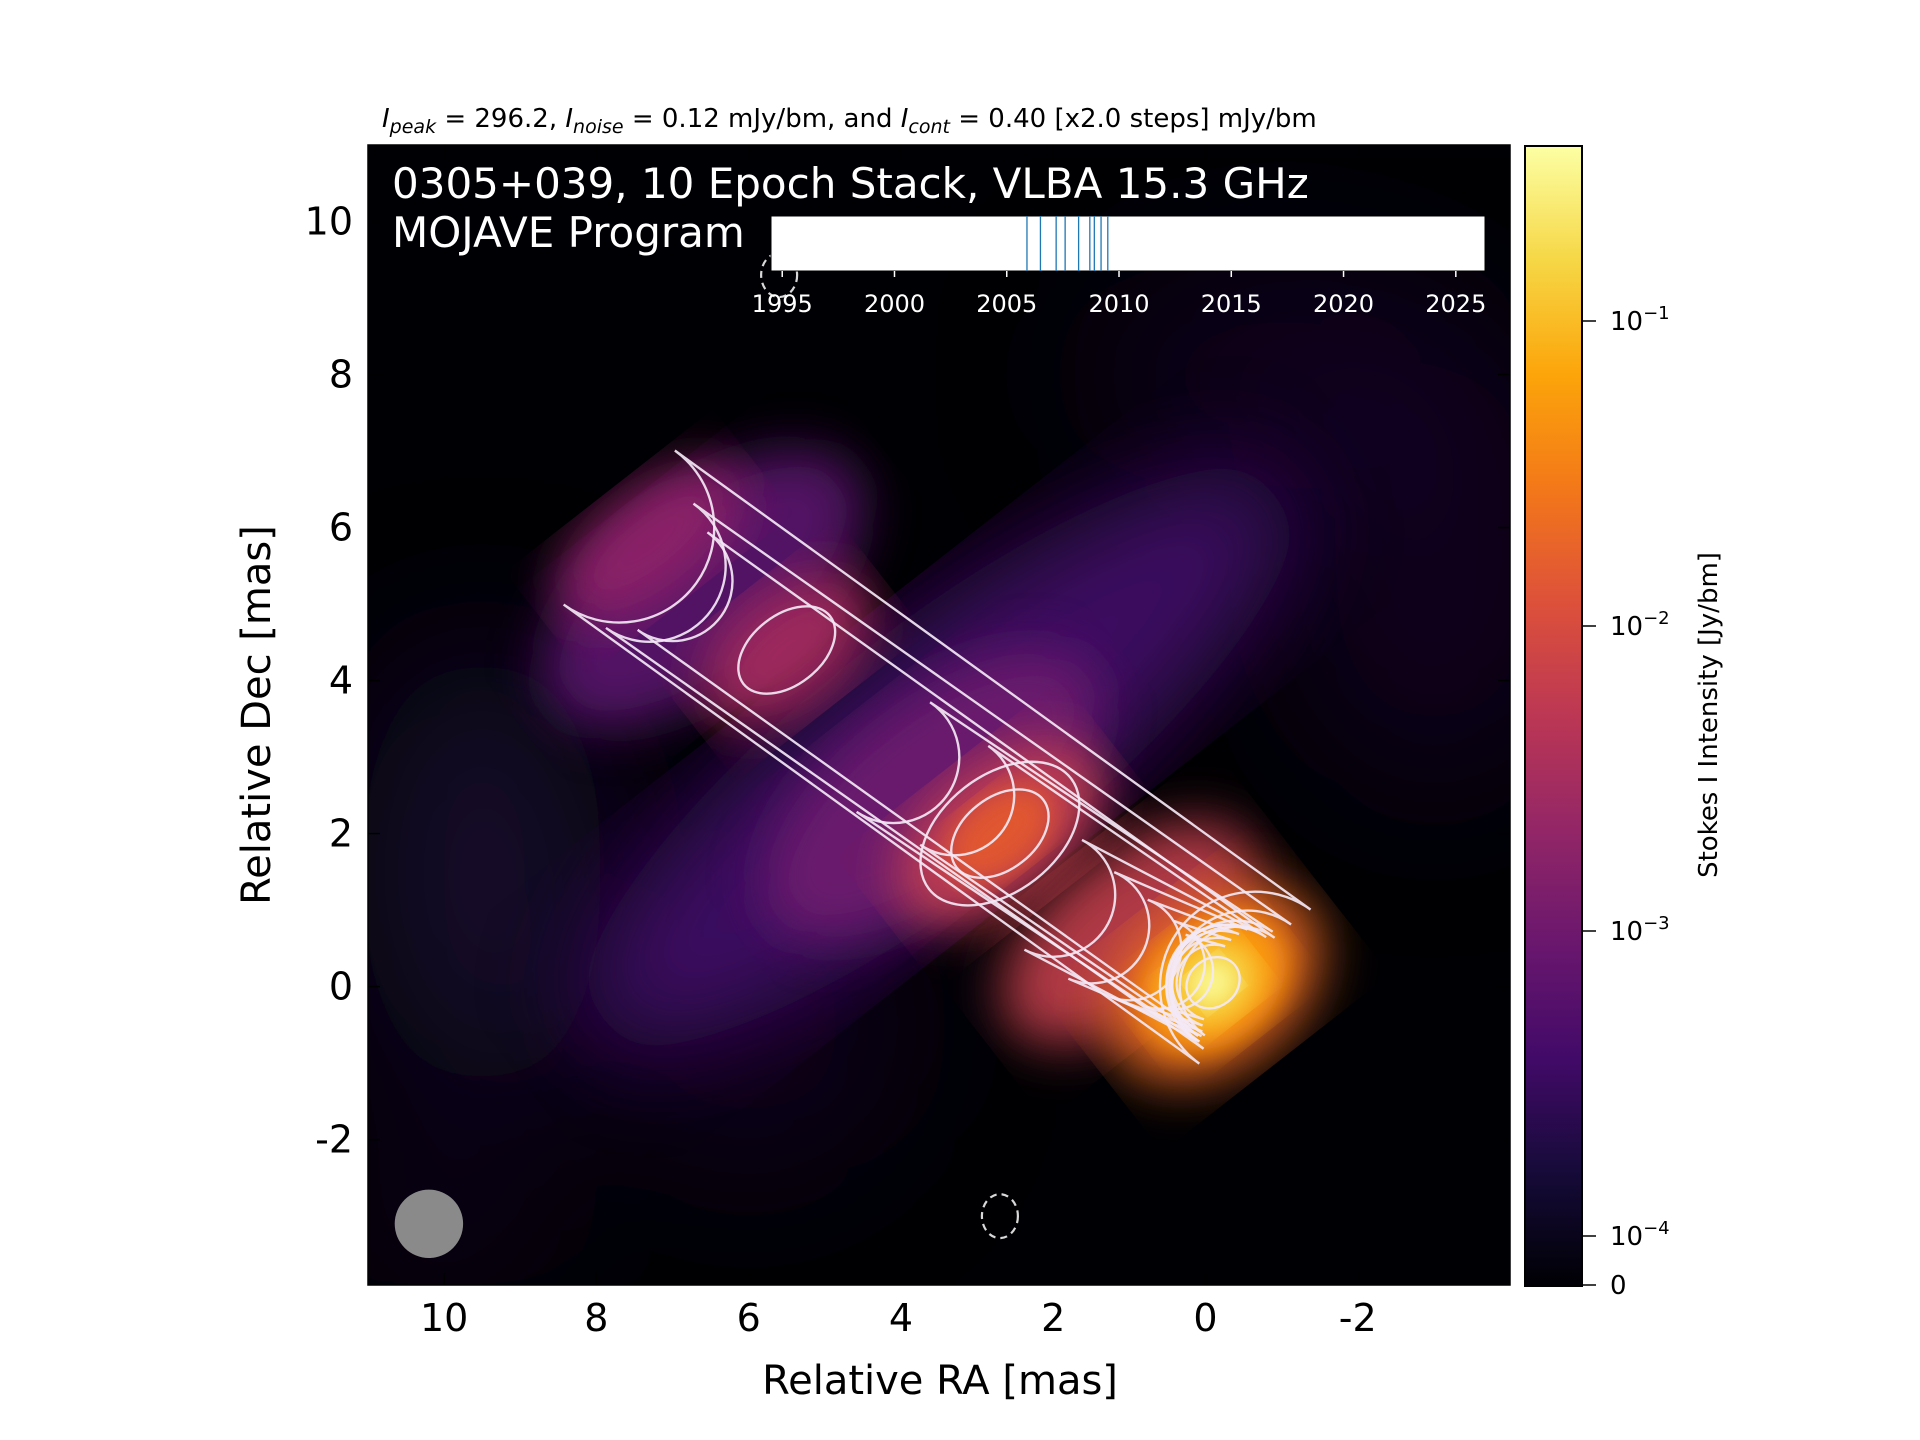 This screenshot has width=1920, height=1440. What do you see at coordinates (894, 304) in the screenshot?
I see `timeline-tick-label: 2000` at bounding box center [894, 304].